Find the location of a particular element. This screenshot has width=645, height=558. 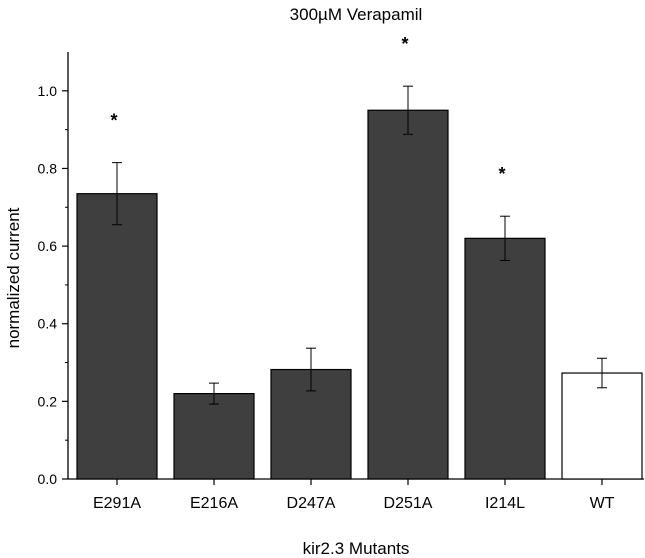

x-tick-label: I214L is located at coordinates (505, 503).